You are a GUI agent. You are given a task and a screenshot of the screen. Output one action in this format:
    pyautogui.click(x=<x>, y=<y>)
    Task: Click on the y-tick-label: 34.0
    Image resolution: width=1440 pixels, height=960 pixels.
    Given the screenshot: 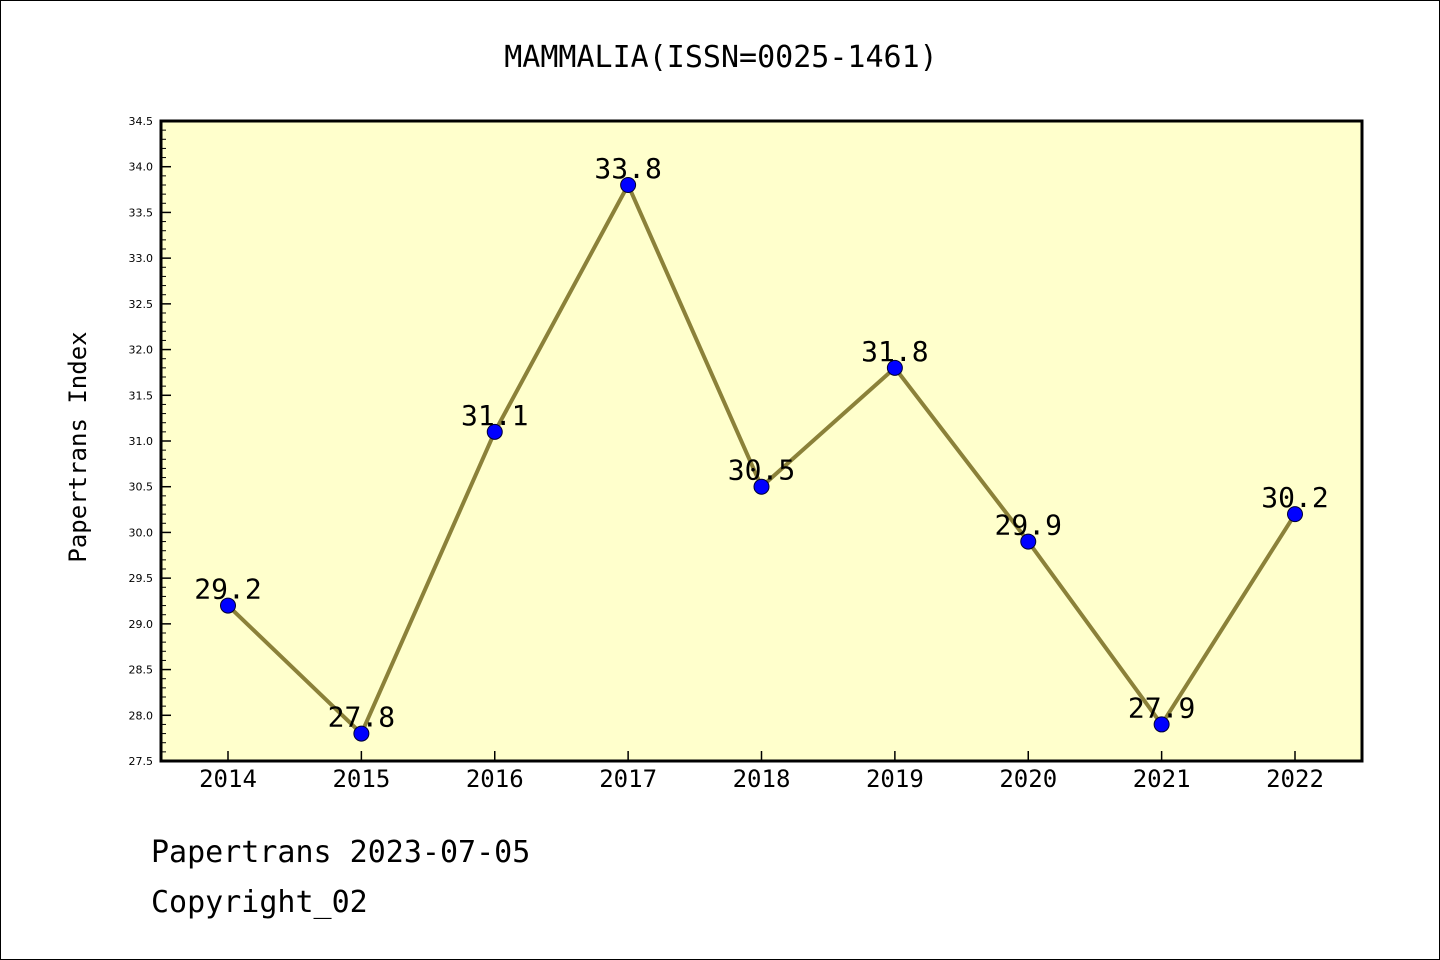 What is the action you would take?
    pyautogui.click(x=141, y=167)
    